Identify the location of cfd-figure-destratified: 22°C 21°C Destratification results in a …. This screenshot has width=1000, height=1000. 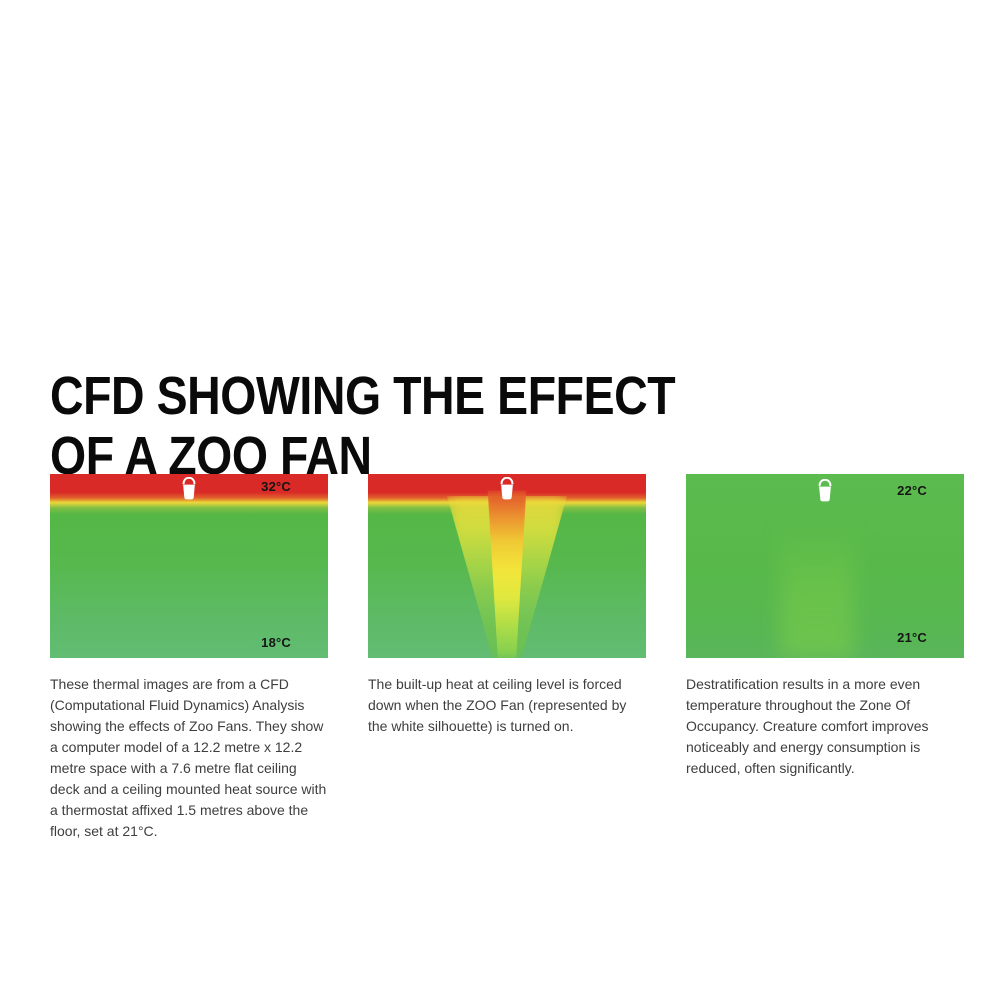
(825, 658).